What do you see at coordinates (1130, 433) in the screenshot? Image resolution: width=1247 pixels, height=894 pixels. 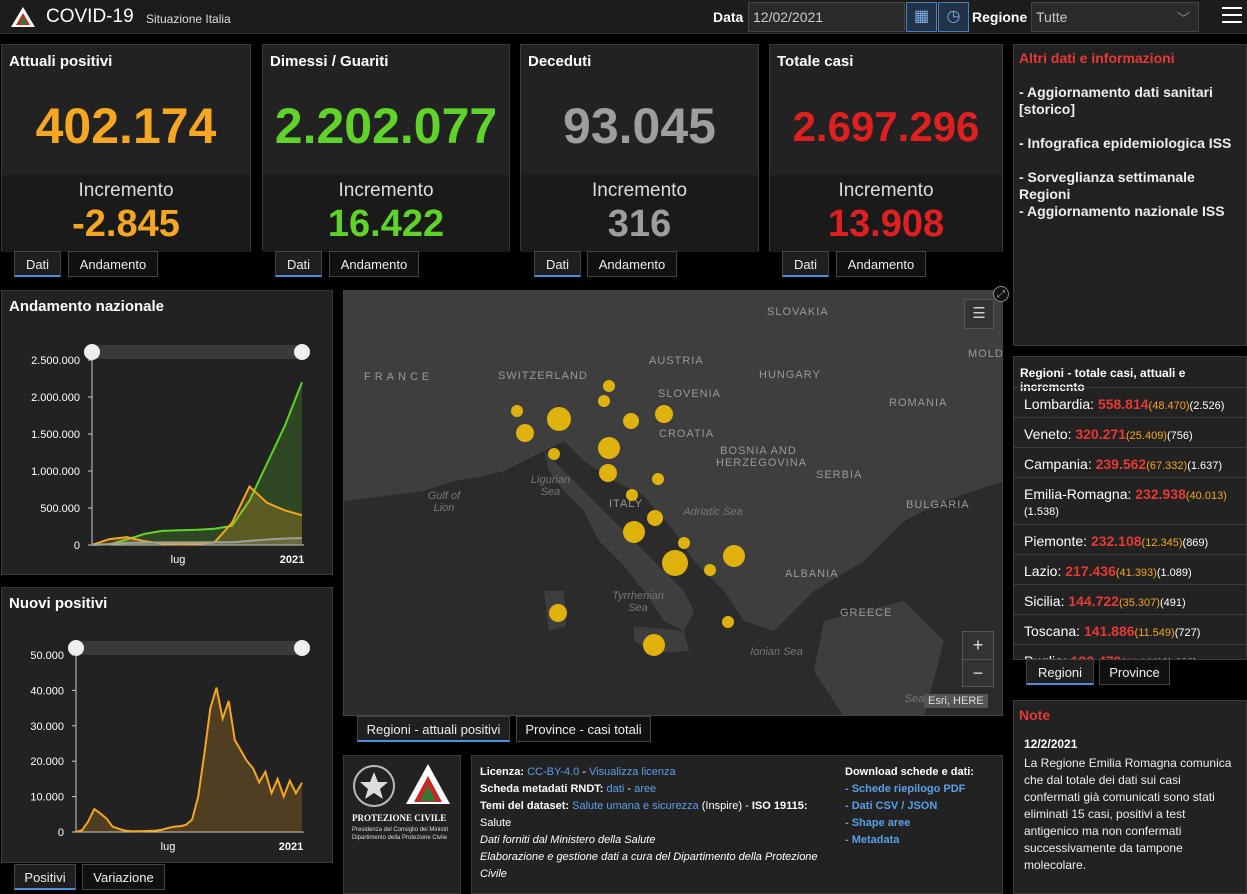 I see `region-row: Veneto: 320.271(25.409)(756)` at bounding box center [1130, 433].